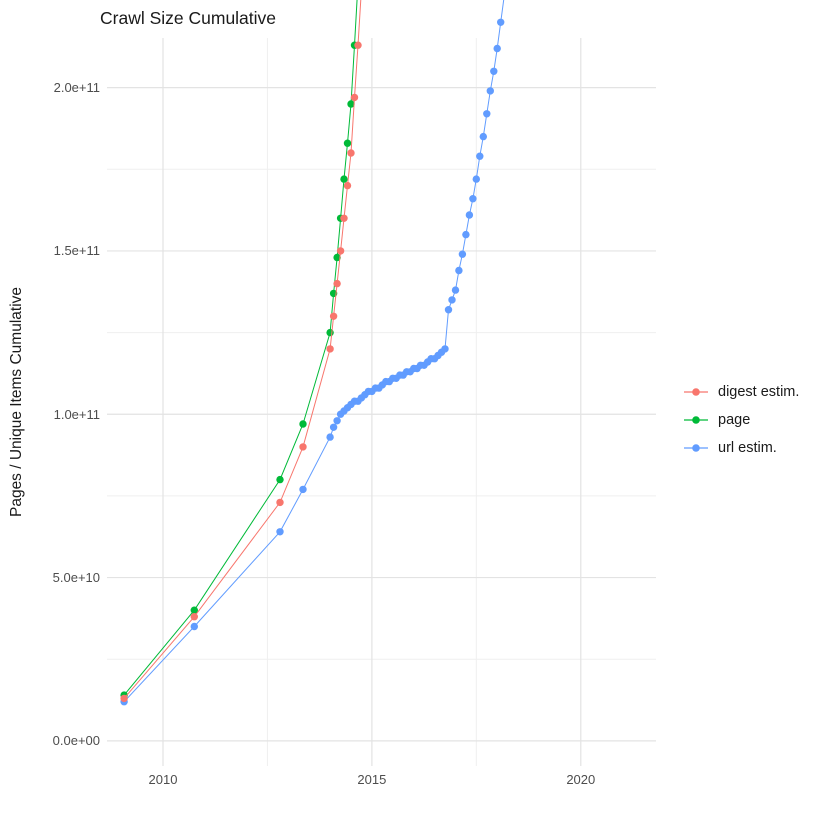 Image resolution: width=826 pixels, height=827 pixels. I want to click on legend-item-page: page, so click(740, 420).